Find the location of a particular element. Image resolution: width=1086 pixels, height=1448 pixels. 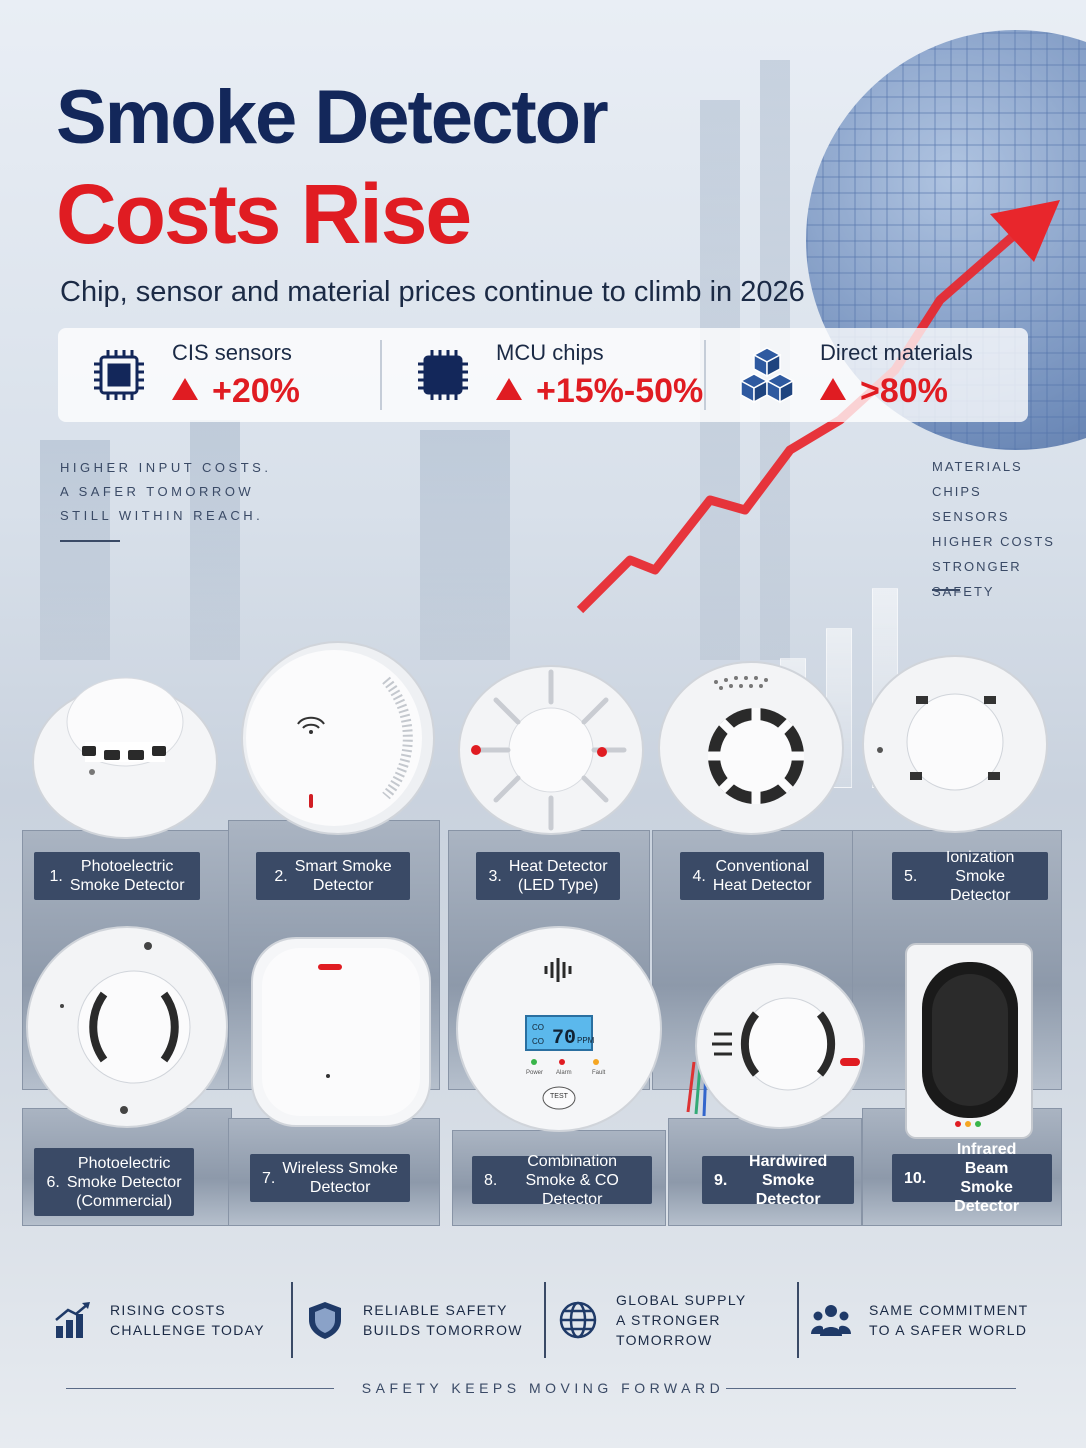

svg-text: Alarm is located at coordinates (564, 1073).